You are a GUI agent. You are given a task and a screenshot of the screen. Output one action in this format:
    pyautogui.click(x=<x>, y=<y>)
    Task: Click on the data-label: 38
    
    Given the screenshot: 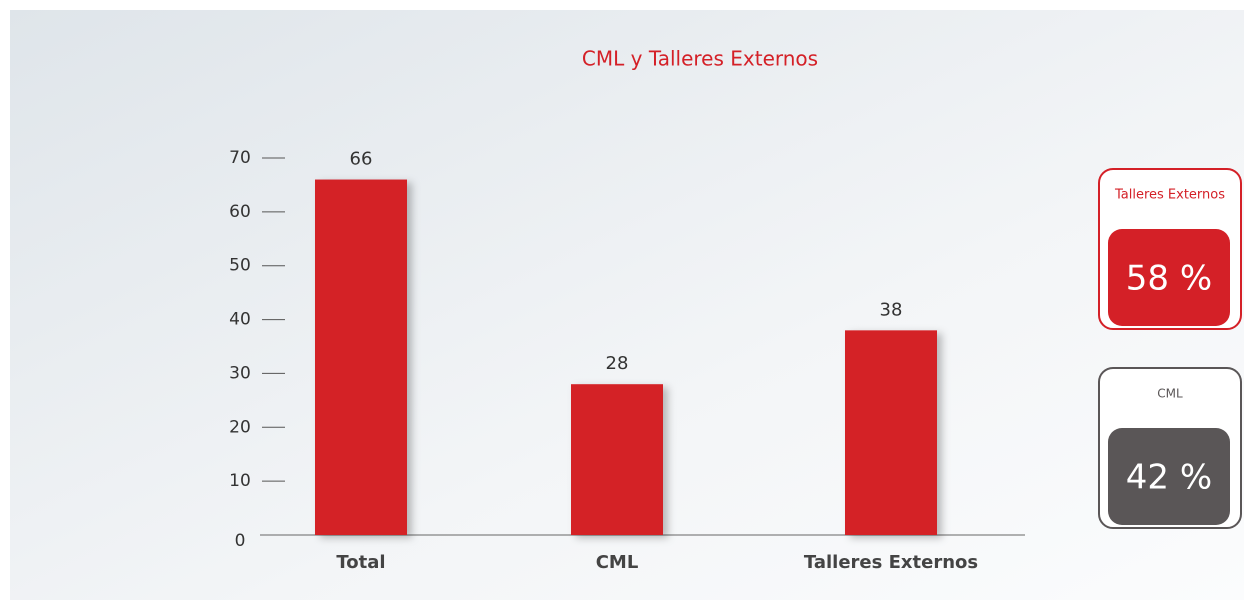 What is the action you would take?
    pyautogui.click(x=891, y=309)
    